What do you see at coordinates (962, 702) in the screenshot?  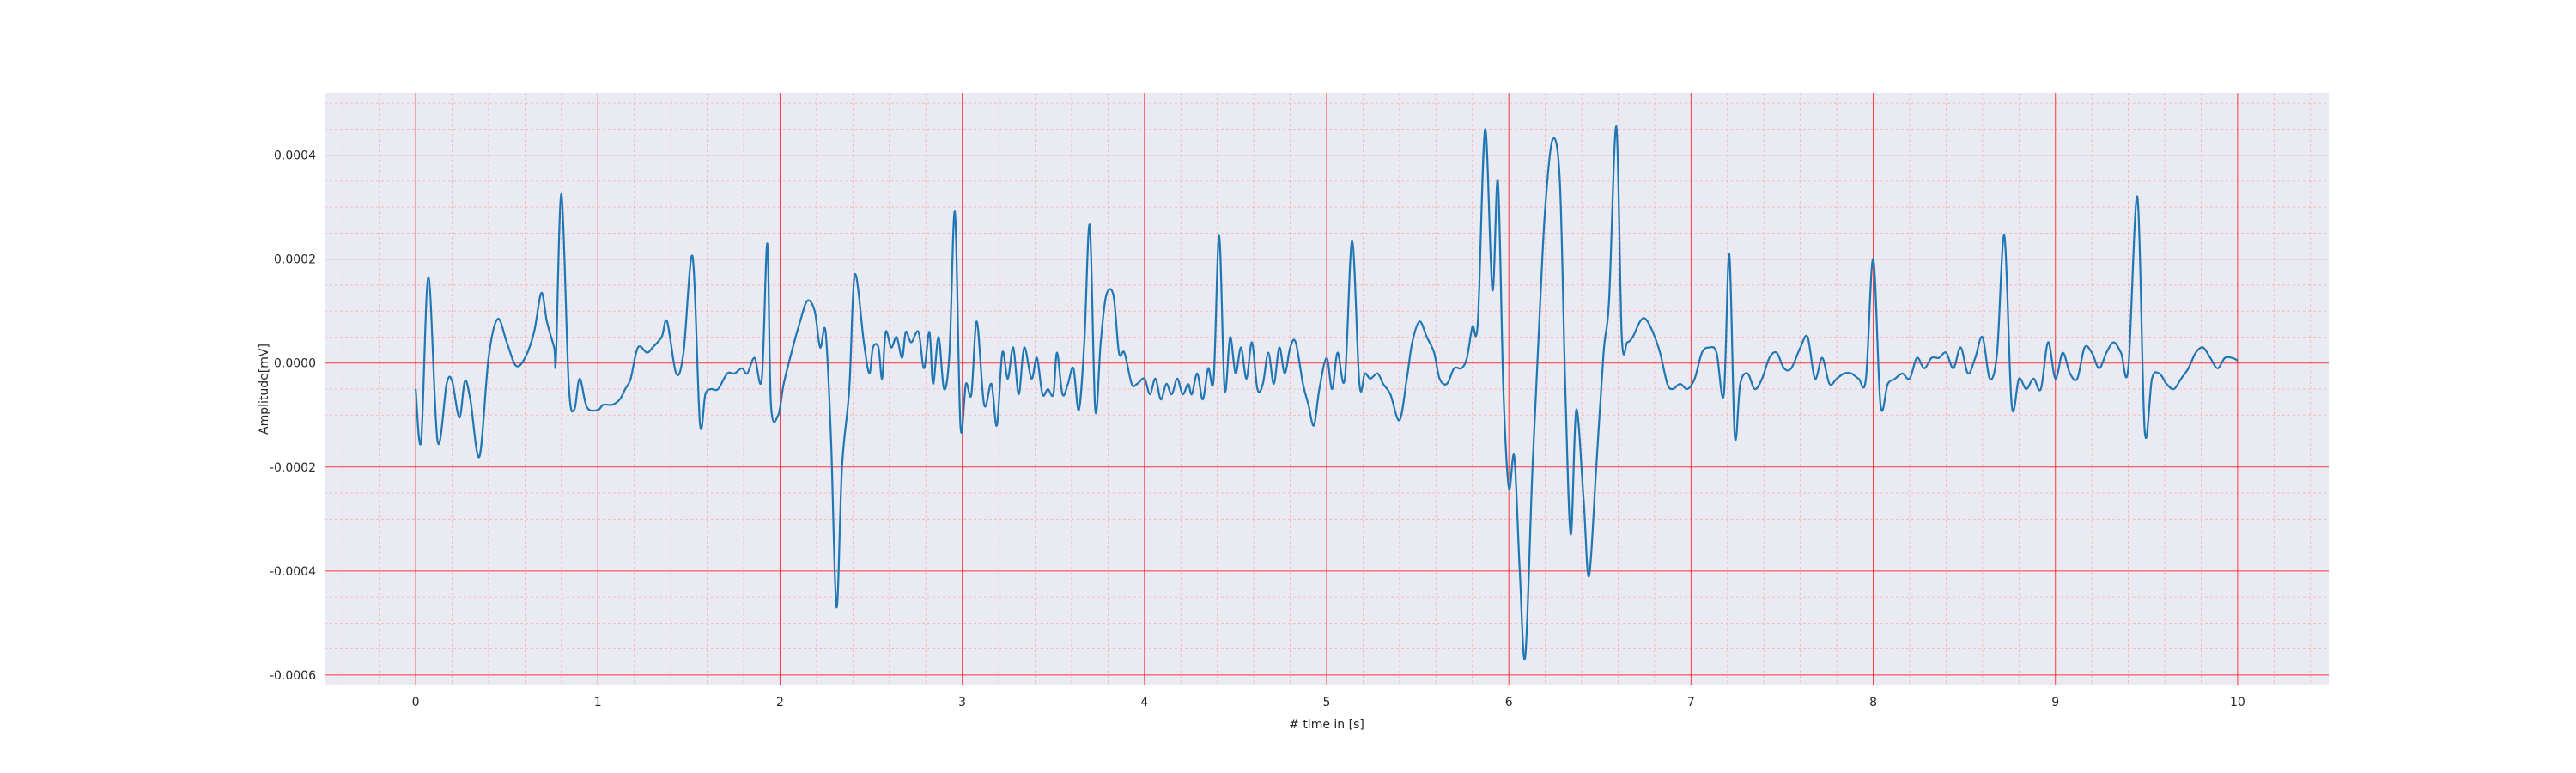 I see `x-tick-label: 3` at bounding box center [962, 702].